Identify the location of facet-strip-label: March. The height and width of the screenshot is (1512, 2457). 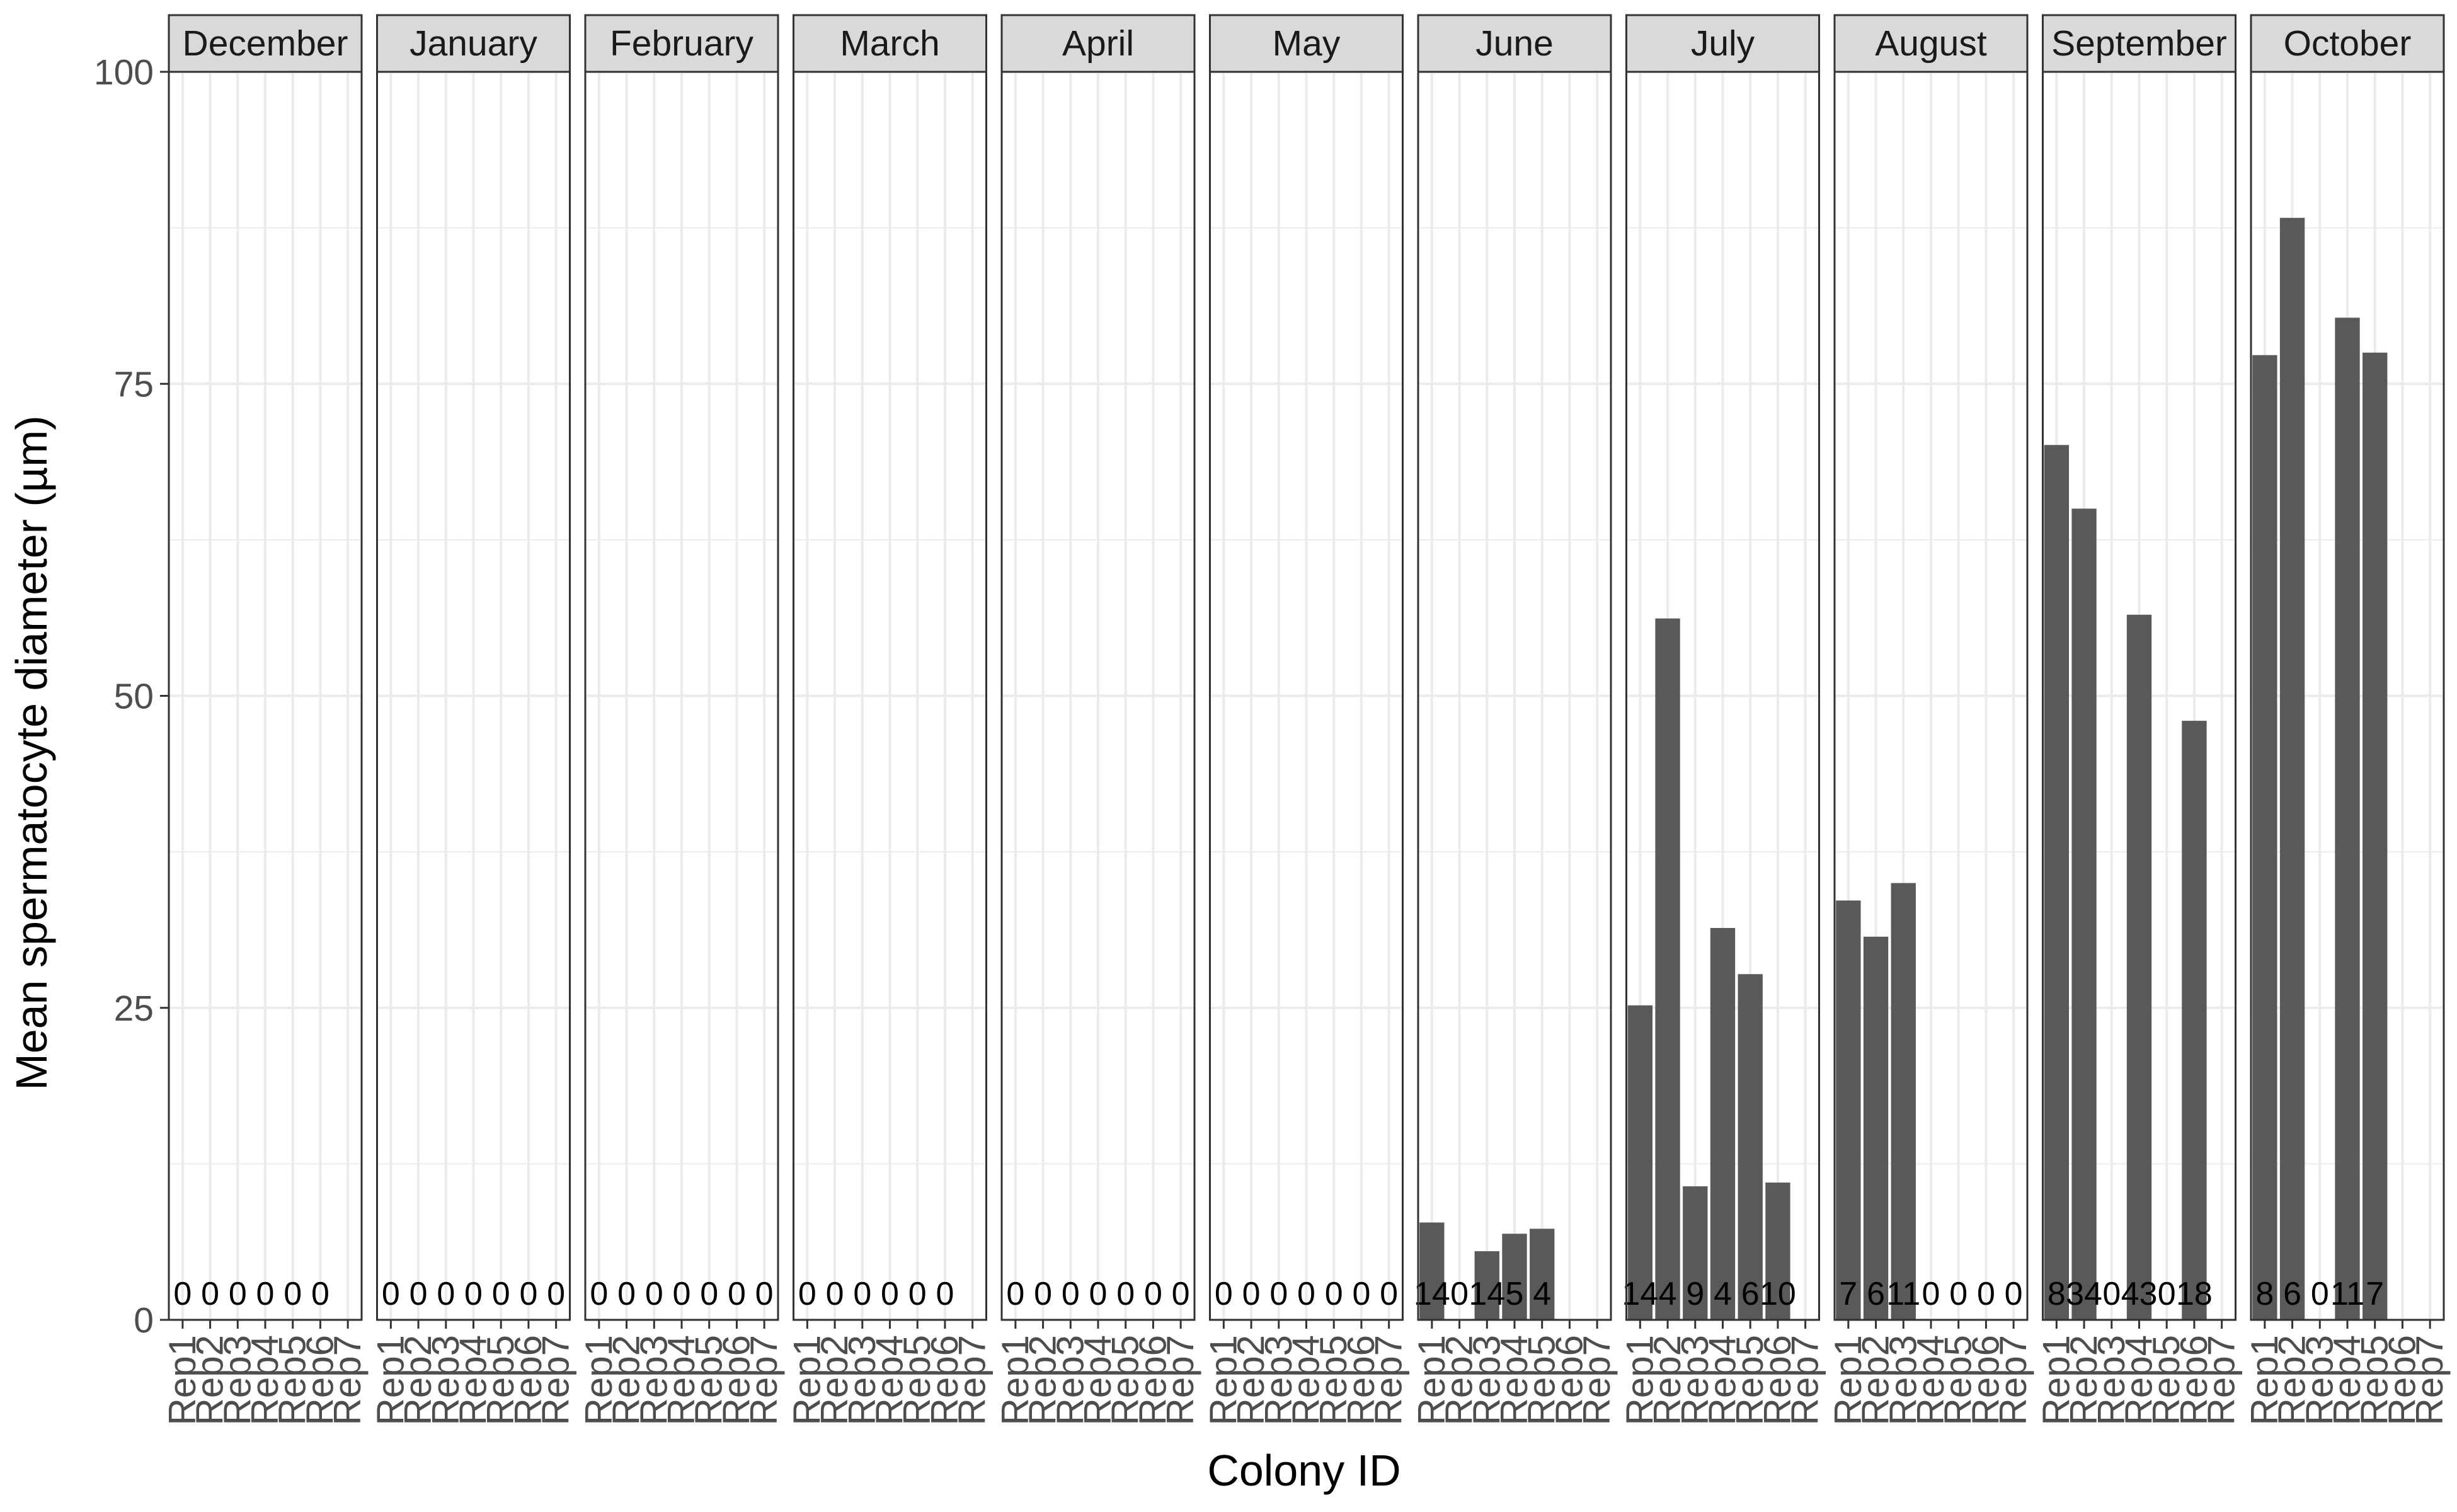
(889, 43).